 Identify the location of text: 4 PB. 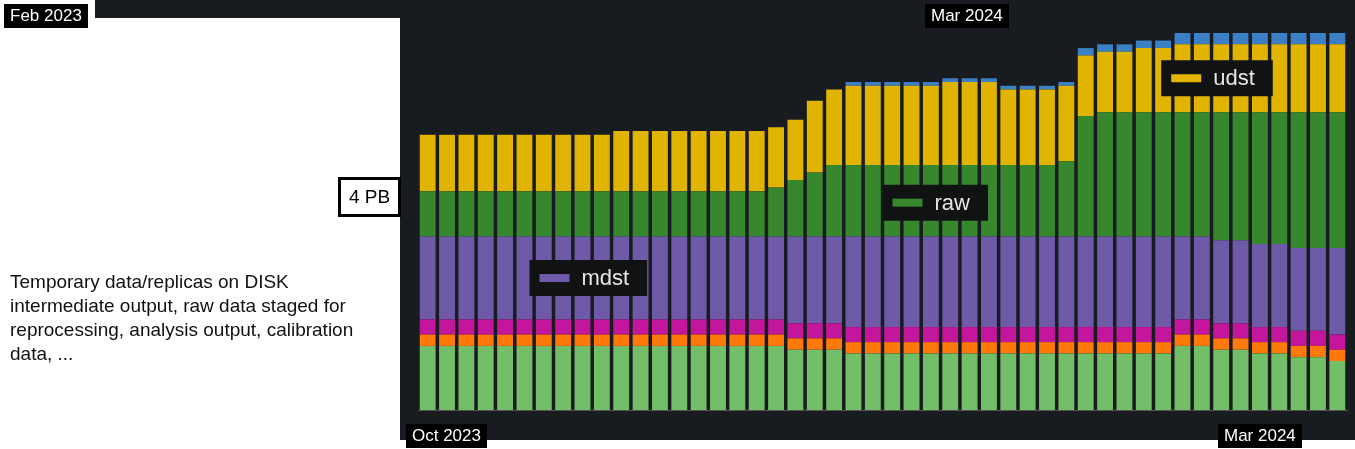
(370, 197).